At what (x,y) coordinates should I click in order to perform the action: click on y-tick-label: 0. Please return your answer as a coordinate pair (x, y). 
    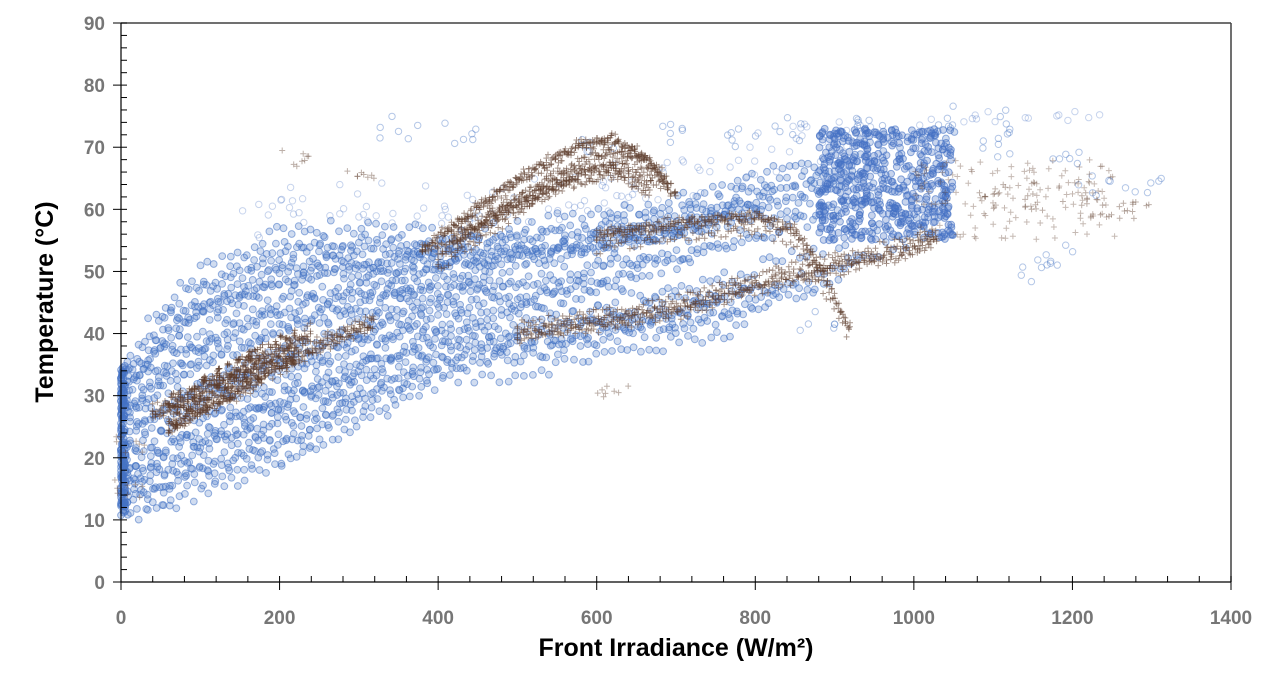
    Looking at the image, I should click on (99, 583).